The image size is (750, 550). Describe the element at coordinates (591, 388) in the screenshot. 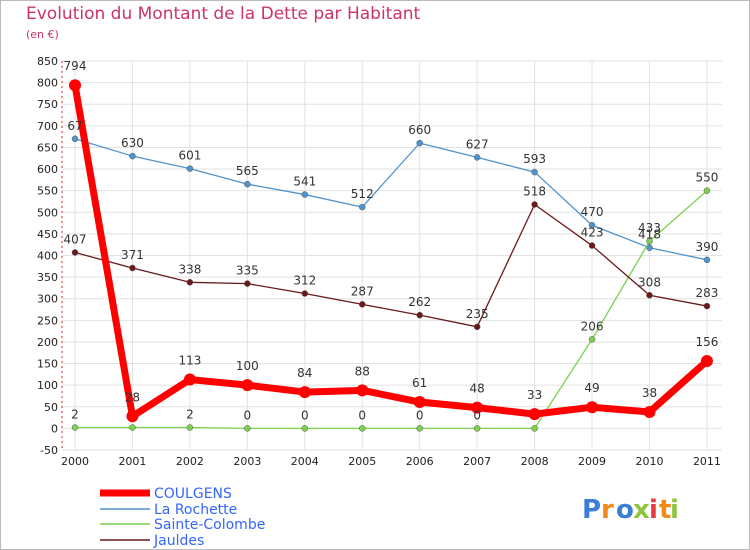

I see `data-label: 49` at that location.